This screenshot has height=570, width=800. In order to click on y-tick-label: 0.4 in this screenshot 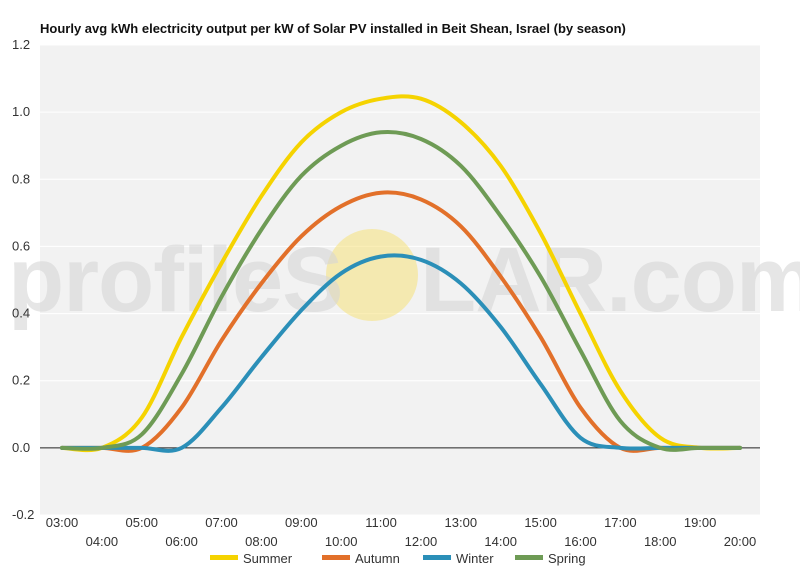, I will do `click(21, 313)`.